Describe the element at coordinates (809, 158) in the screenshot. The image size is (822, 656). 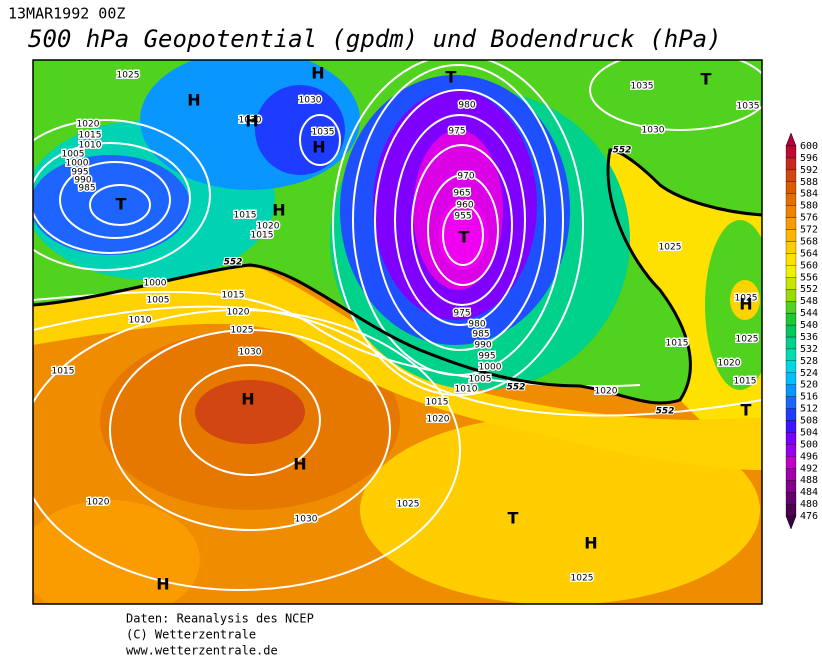
I see `colorbar-label: 596` at that location.